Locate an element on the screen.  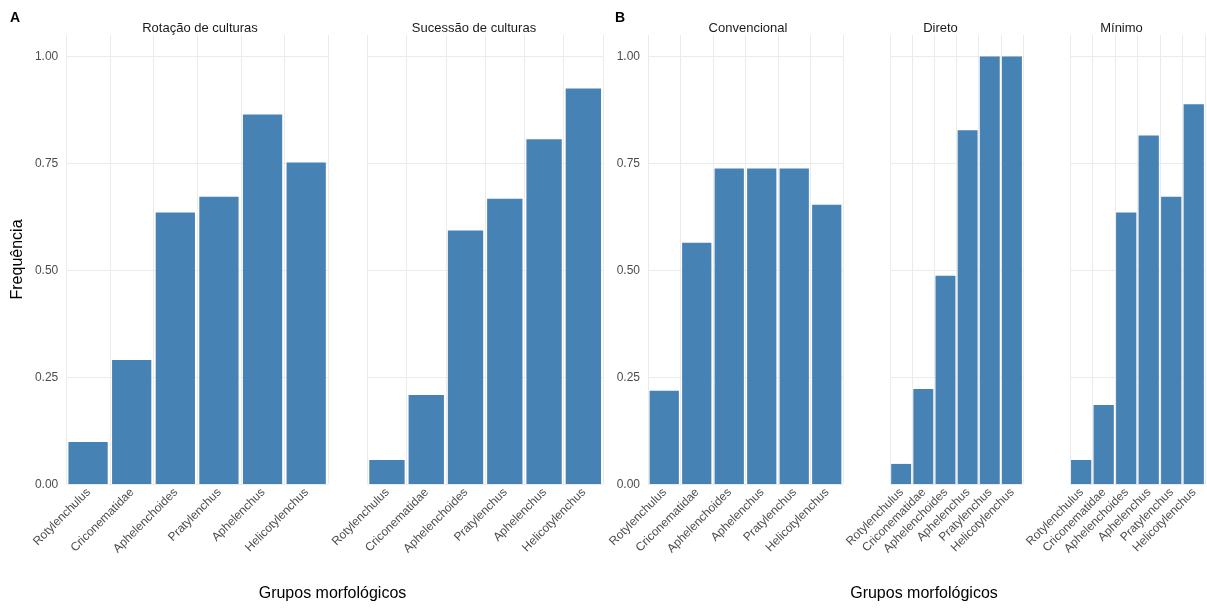
text: A is located at coordinates (15, 17).